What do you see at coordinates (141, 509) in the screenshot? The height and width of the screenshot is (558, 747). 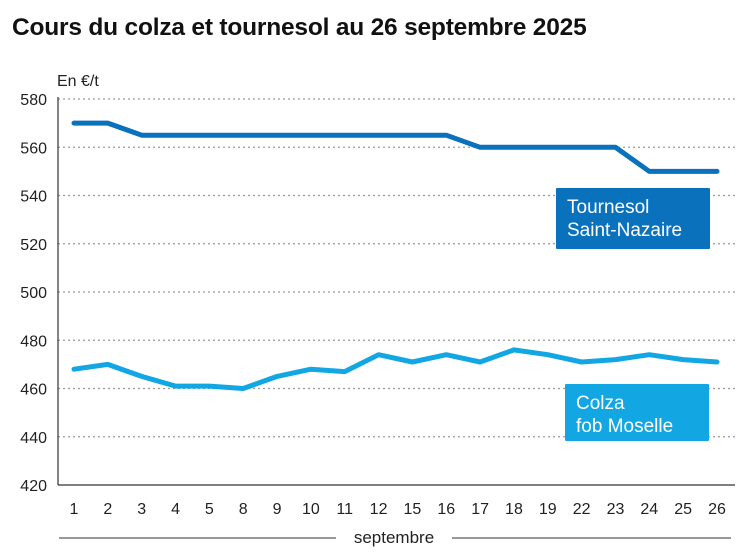 I see `x-tick-label: 3` at bounding box center [141, 509].